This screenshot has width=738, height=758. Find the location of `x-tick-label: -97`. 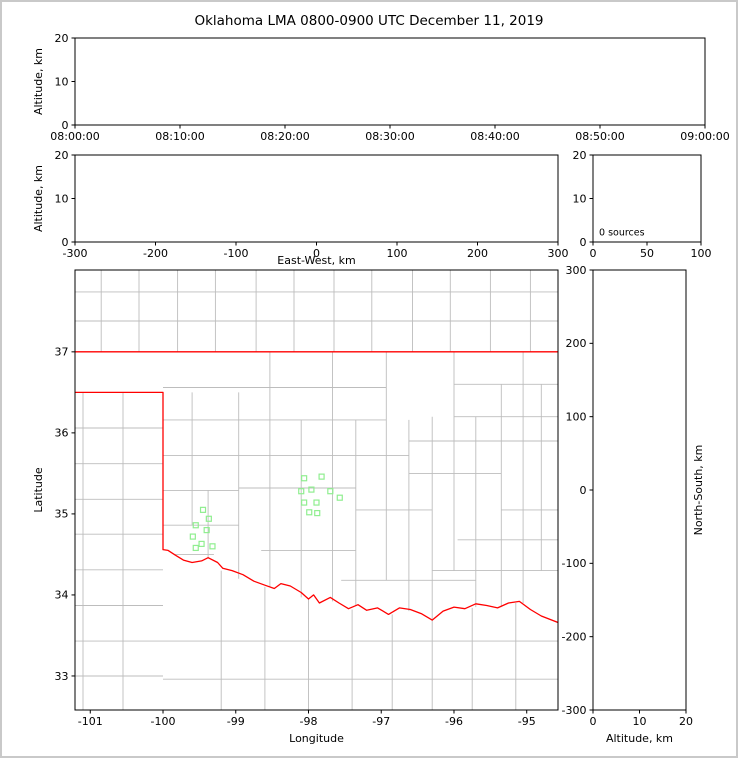

x-tick-label: -97 is located at coordinates (381, 721).